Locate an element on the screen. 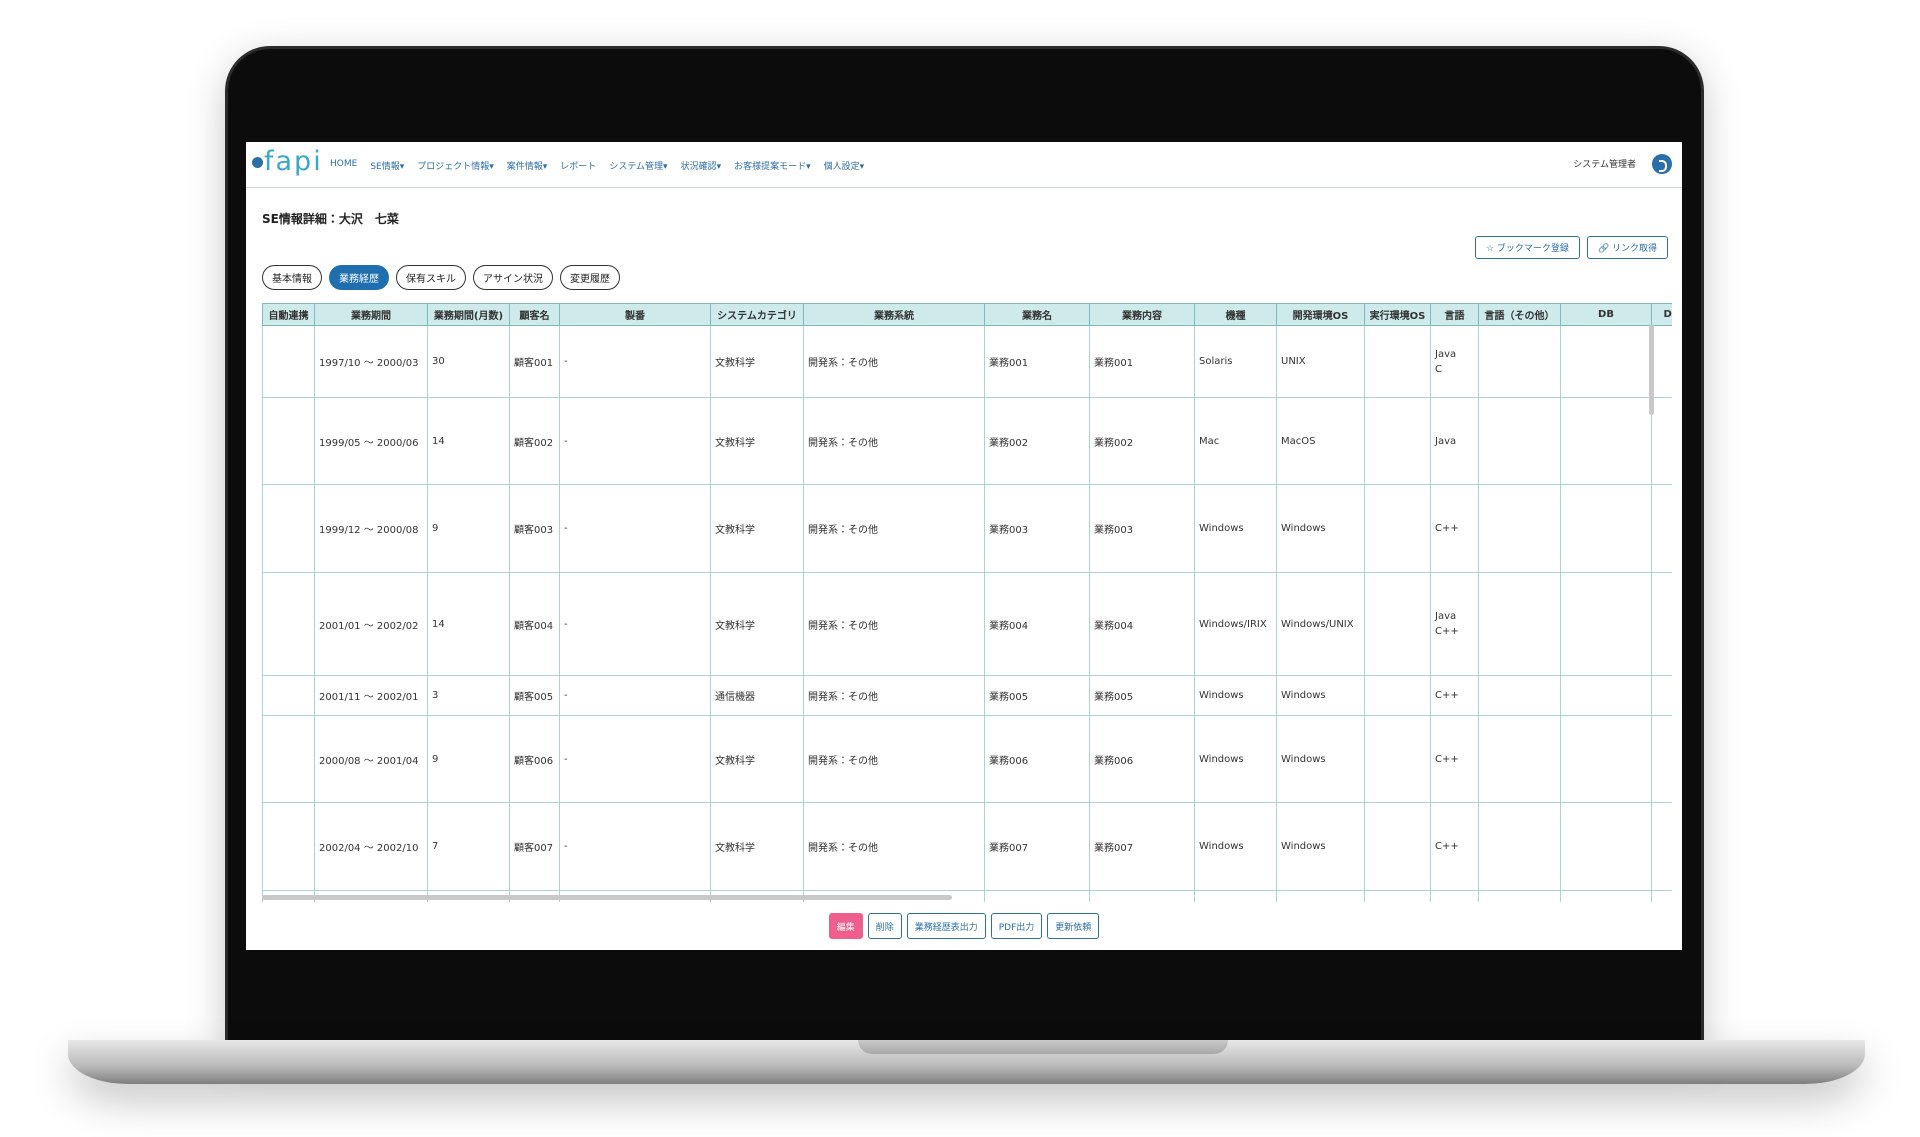 This screenshot has width=1920, height=1137. footer-buttons: 編集 削除 業務経歴表出力 PDF出力 更新依頼 is located at coordinates (964, 926).